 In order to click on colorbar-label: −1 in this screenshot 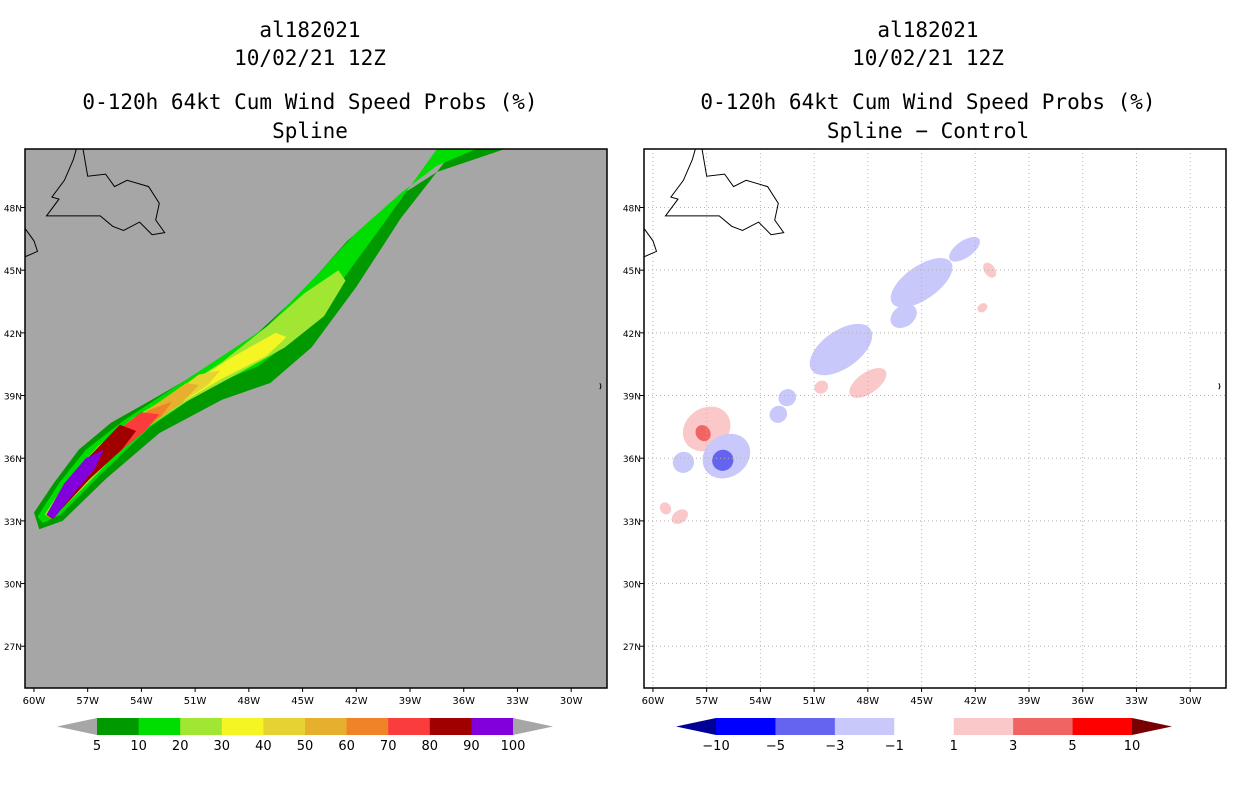, I will do `click(894, 746)`.